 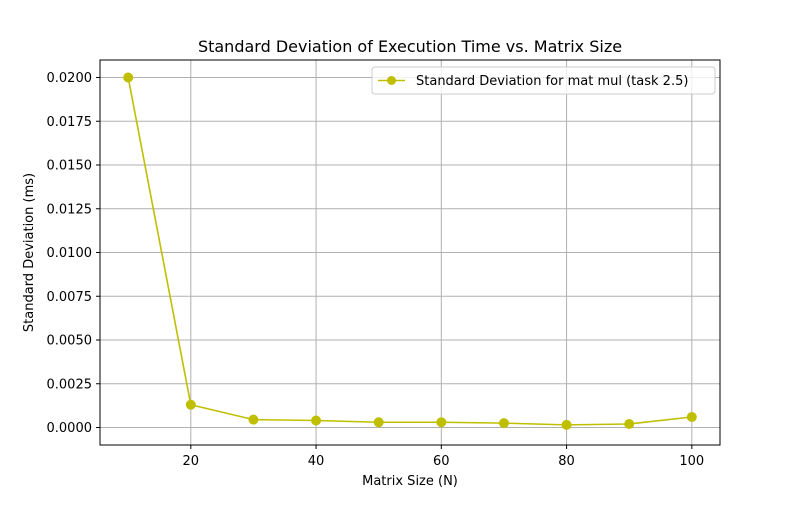 I want to click on x-tick-label: 40, so click(x=316, y=461).